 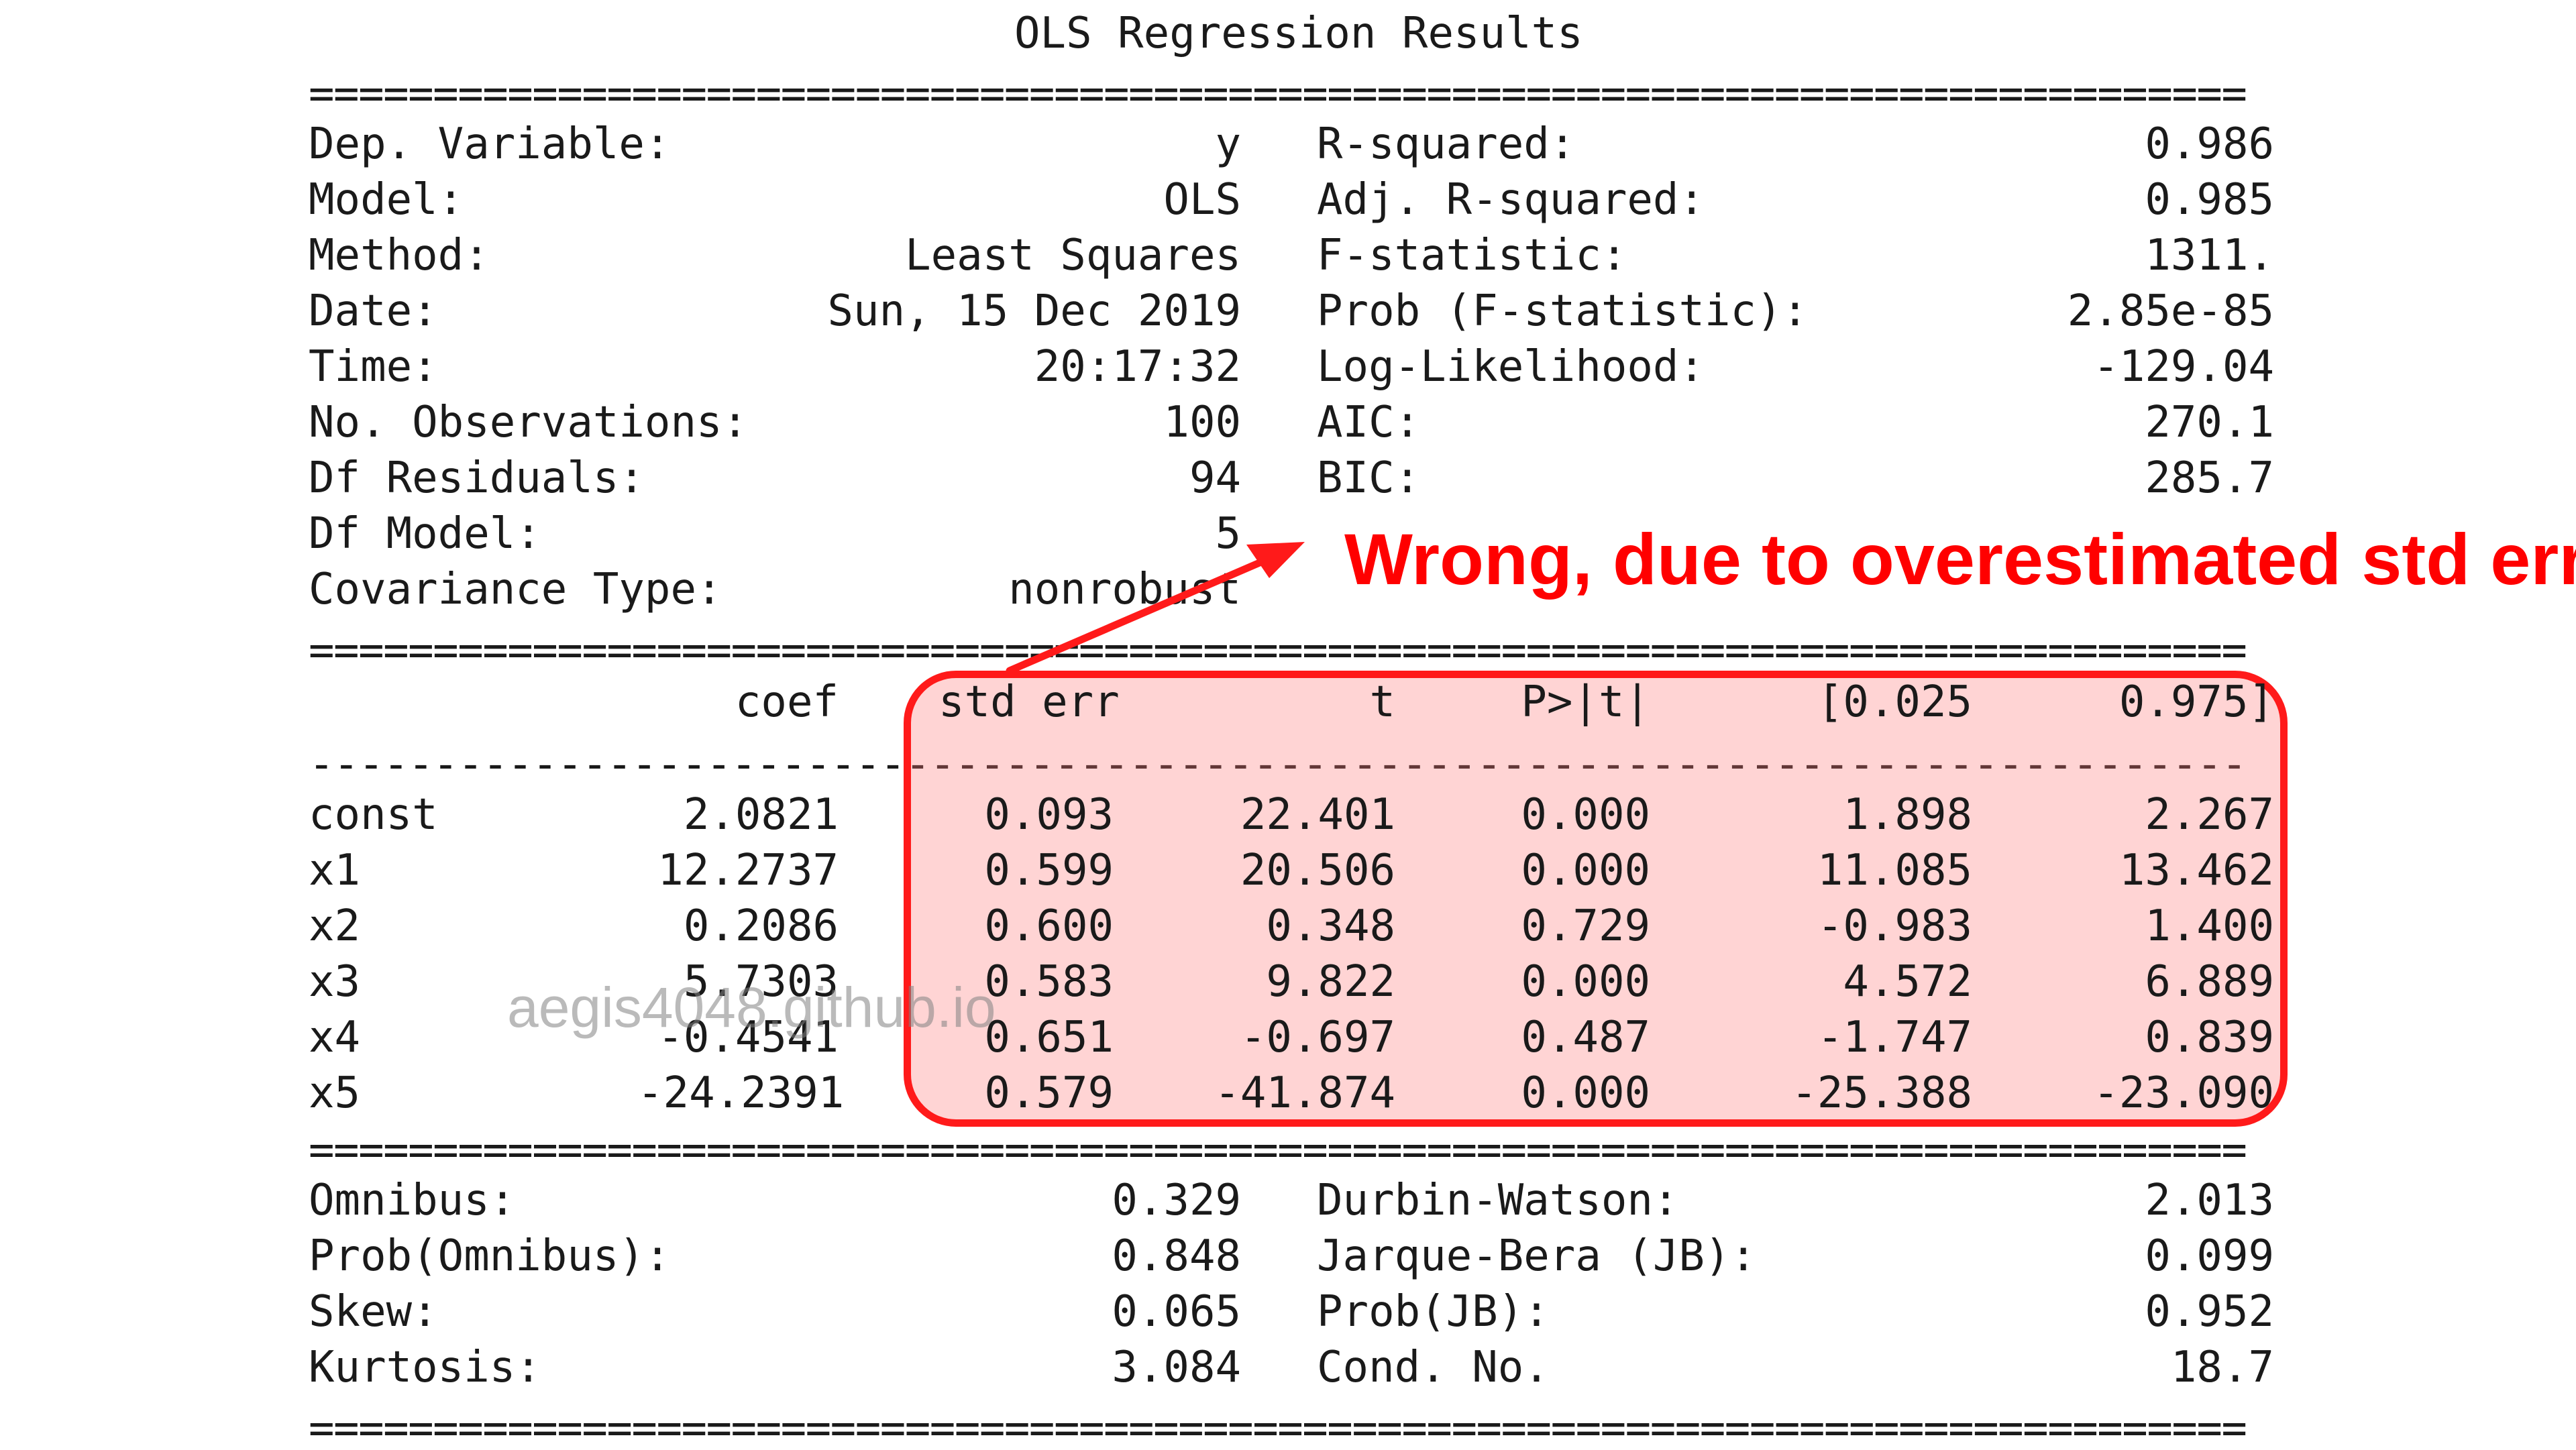 I want to click on table-cell: 9.822, so click(x=1330, y=982).